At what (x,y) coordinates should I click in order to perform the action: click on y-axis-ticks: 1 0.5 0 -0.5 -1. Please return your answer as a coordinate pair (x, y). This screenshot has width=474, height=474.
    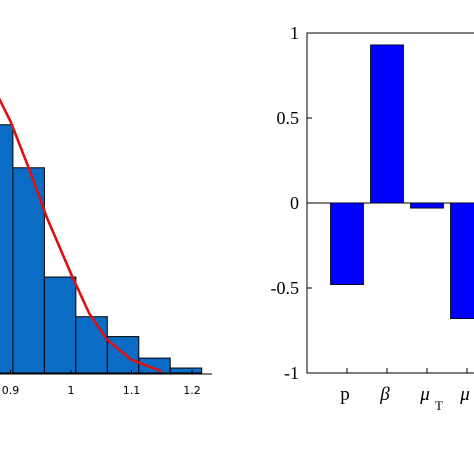
    Looking at the image, I should click on (291, 203).